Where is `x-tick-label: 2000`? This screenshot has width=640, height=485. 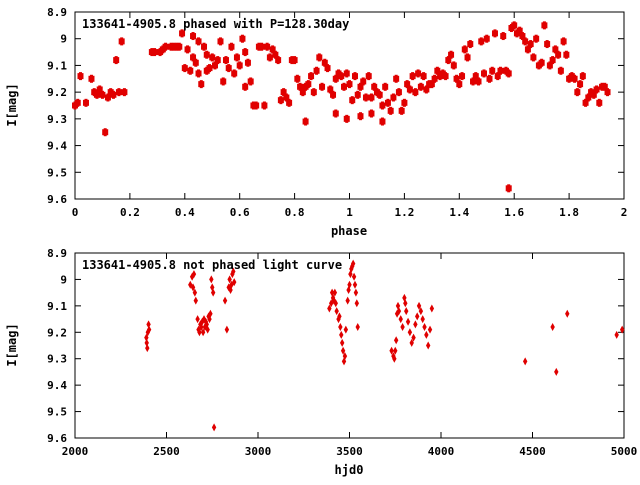 x-tick-label: 2000 is located at coordinates (75, 451).